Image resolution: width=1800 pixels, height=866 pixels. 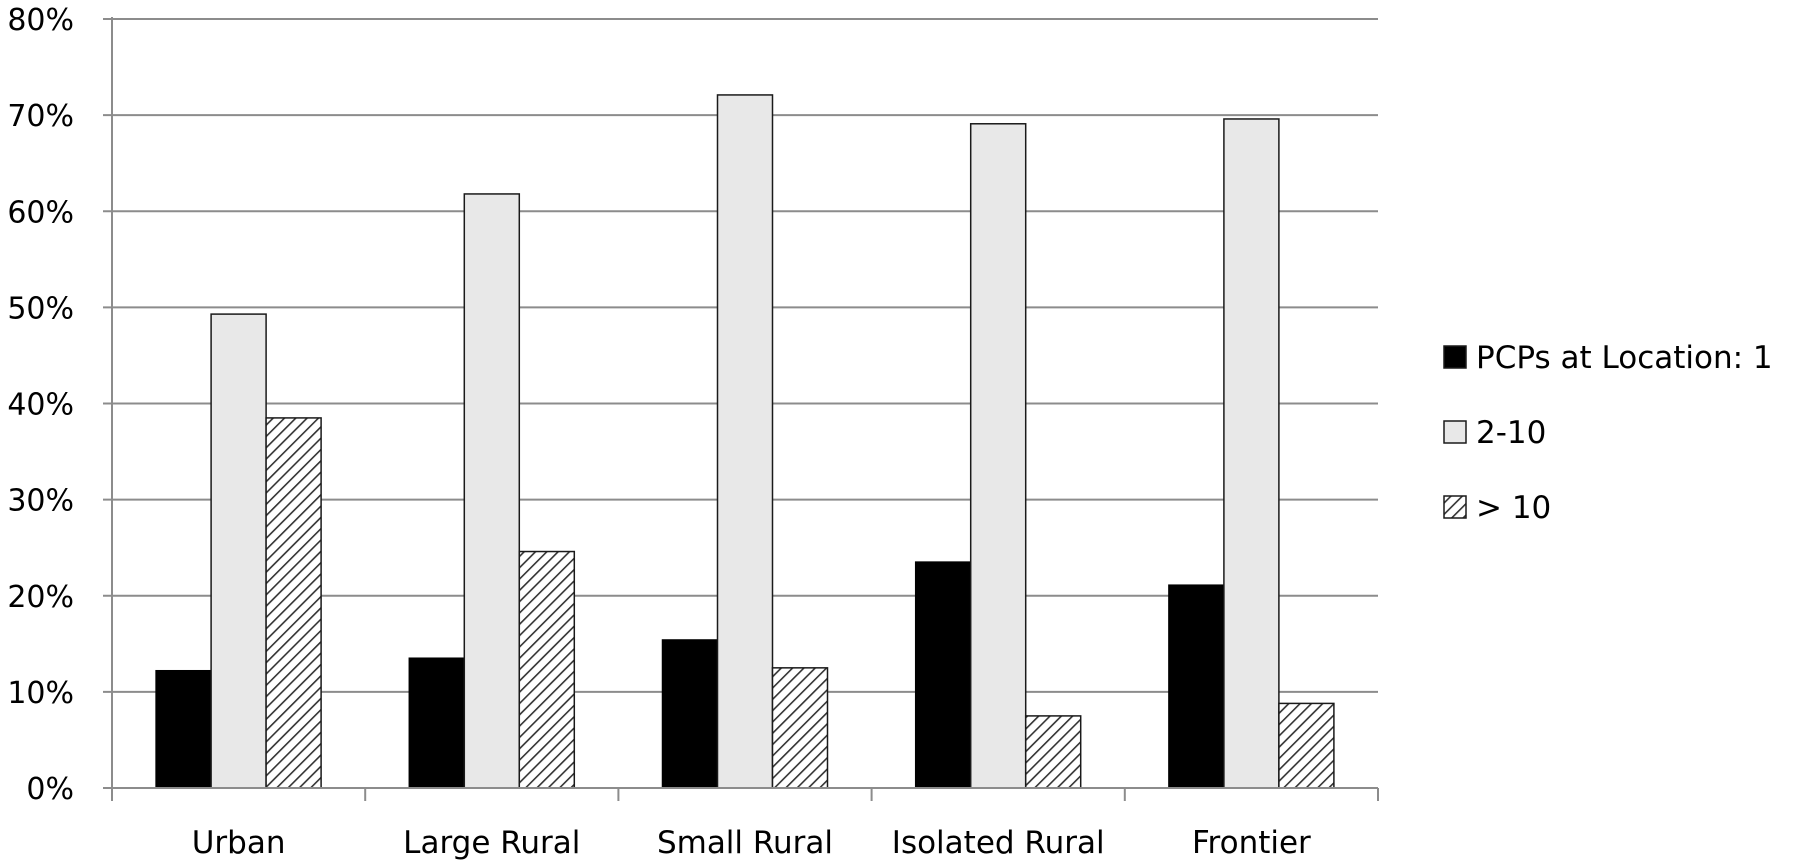 I want to click on y-axis-tick-labels: 0% 10% 20% 30% 40% 50% 60% 70% 80%, so click(x=40, y=405).